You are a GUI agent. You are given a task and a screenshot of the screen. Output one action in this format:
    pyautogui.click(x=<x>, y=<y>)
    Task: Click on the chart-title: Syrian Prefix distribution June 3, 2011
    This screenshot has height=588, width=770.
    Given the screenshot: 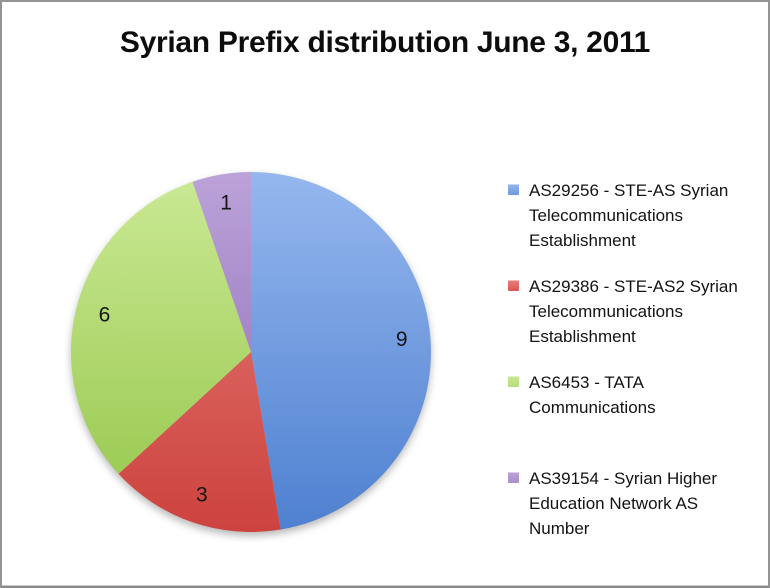 What is the action you would take?
    pyautogui.click(x=385, y=42)
    